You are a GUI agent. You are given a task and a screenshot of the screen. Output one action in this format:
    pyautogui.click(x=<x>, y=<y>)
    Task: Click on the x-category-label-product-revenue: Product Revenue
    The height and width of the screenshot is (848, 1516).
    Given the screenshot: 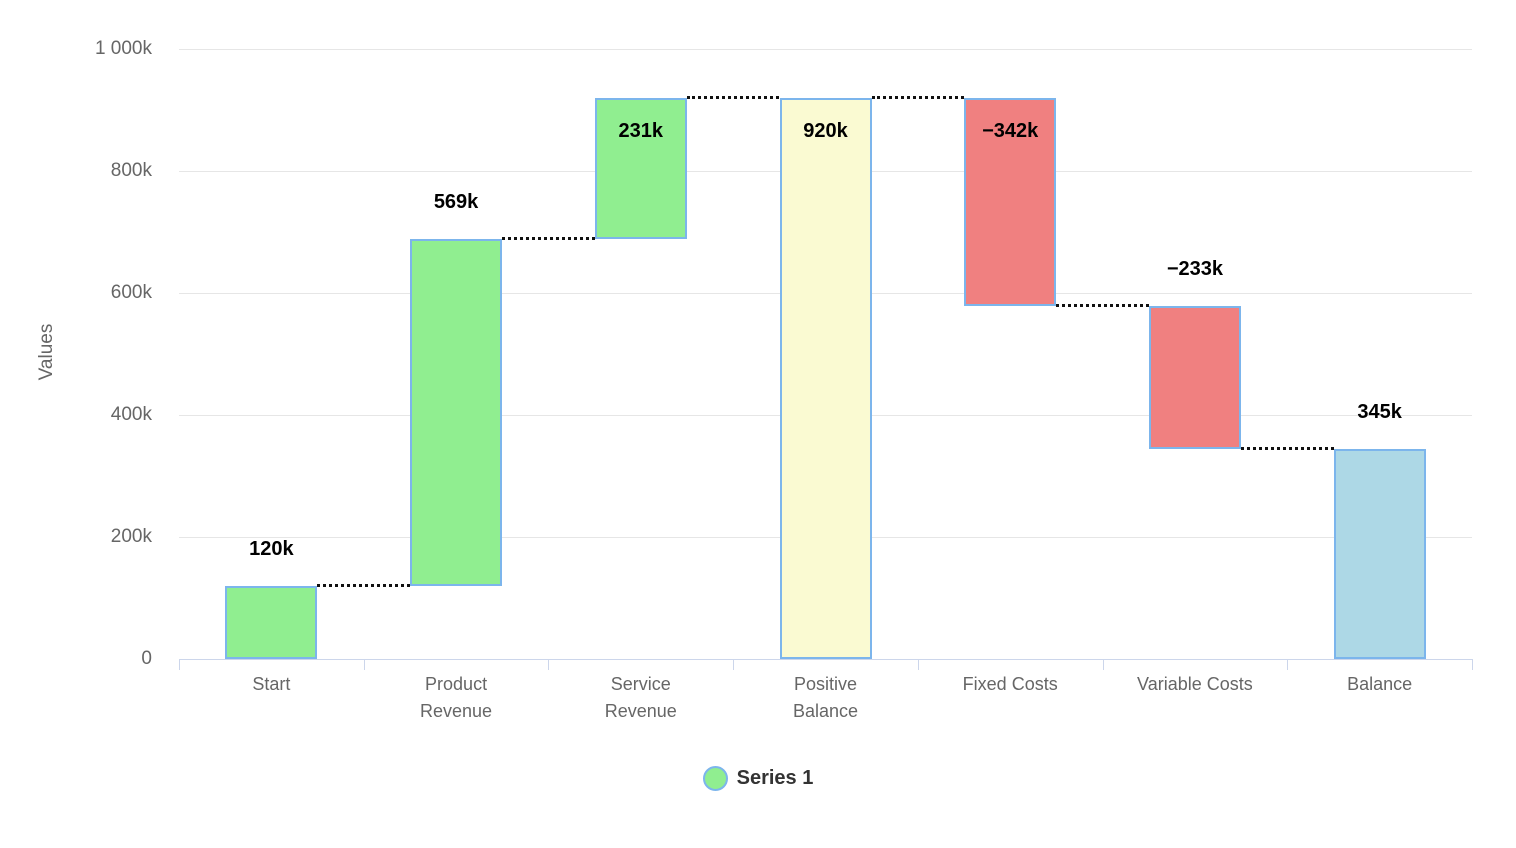 What is the action you would take?
    pyautogui.click(x=456, y=698)
    